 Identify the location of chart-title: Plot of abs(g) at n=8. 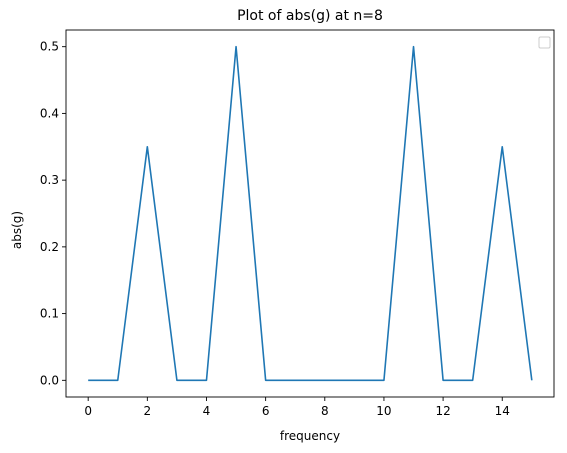
(310, 16).